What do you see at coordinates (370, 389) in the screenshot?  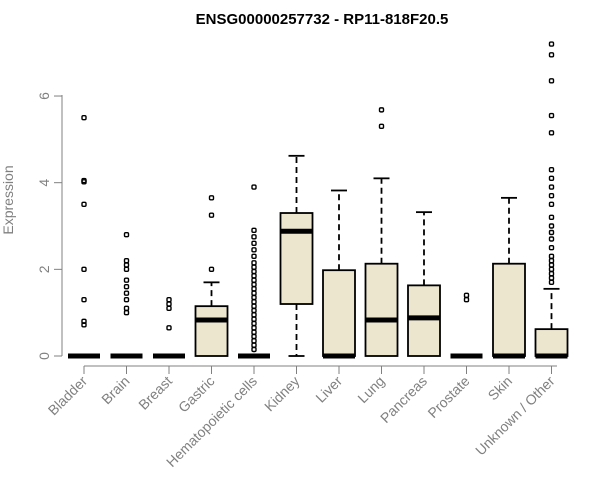 I see `x-tick-label: Lung` at bounding box center [370, 389].